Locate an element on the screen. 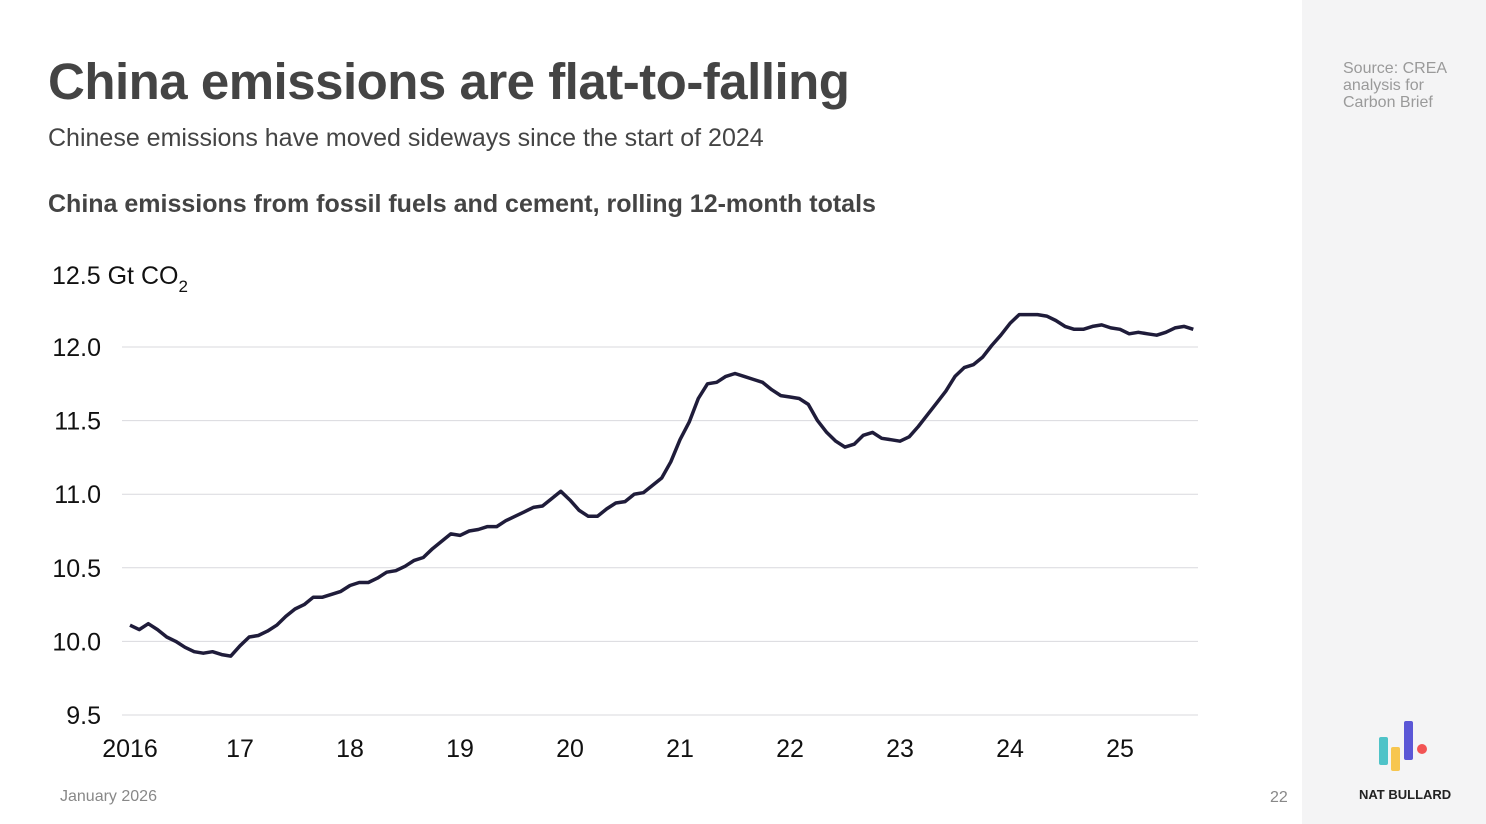 This screenshot has width=1486, height=824. x-tick-label: 17 is located at coordinates (240, 749).